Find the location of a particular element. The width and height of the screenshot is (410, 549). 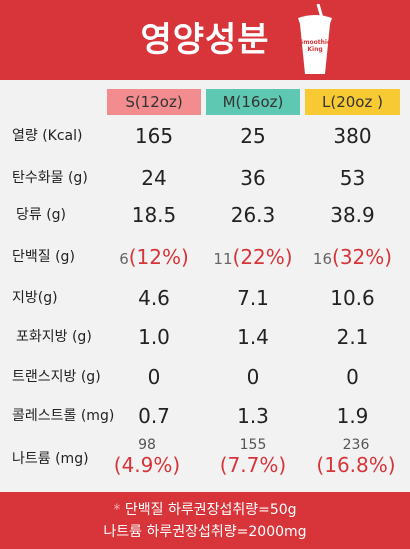

value-small: 0.7 is located at coordinates (154, 416).